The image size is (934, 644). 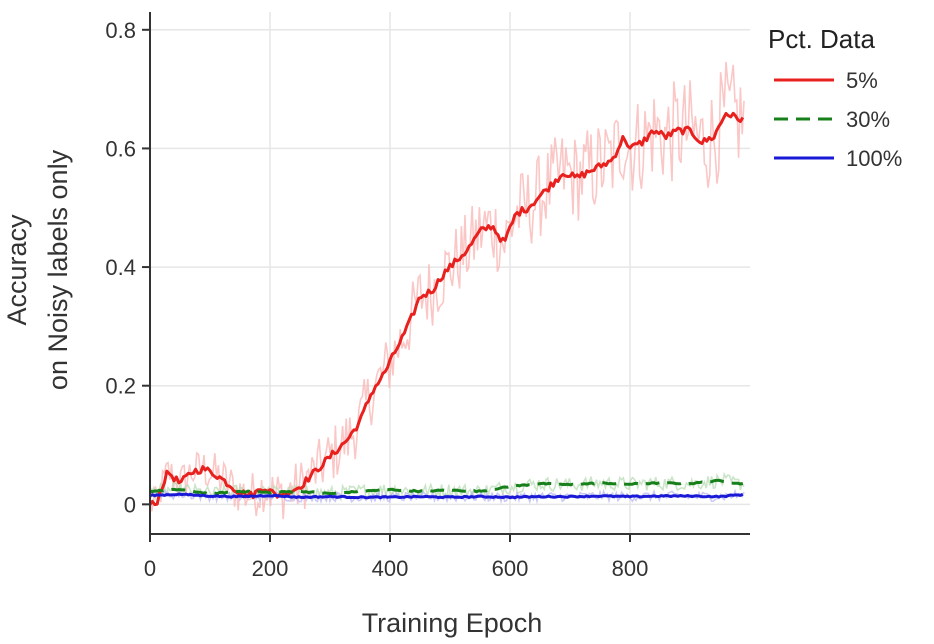 What do you see at coordinates (270, 568) in the screenshot?
I see `x-tick-label-1: 200` at bounding box center [270, 568].